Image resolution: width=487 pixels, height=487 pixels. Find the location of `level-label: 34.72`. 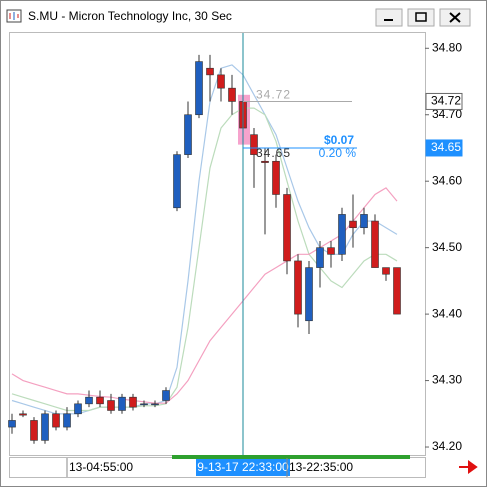

level-label: 34.72 is located at coordinates (273, 95).